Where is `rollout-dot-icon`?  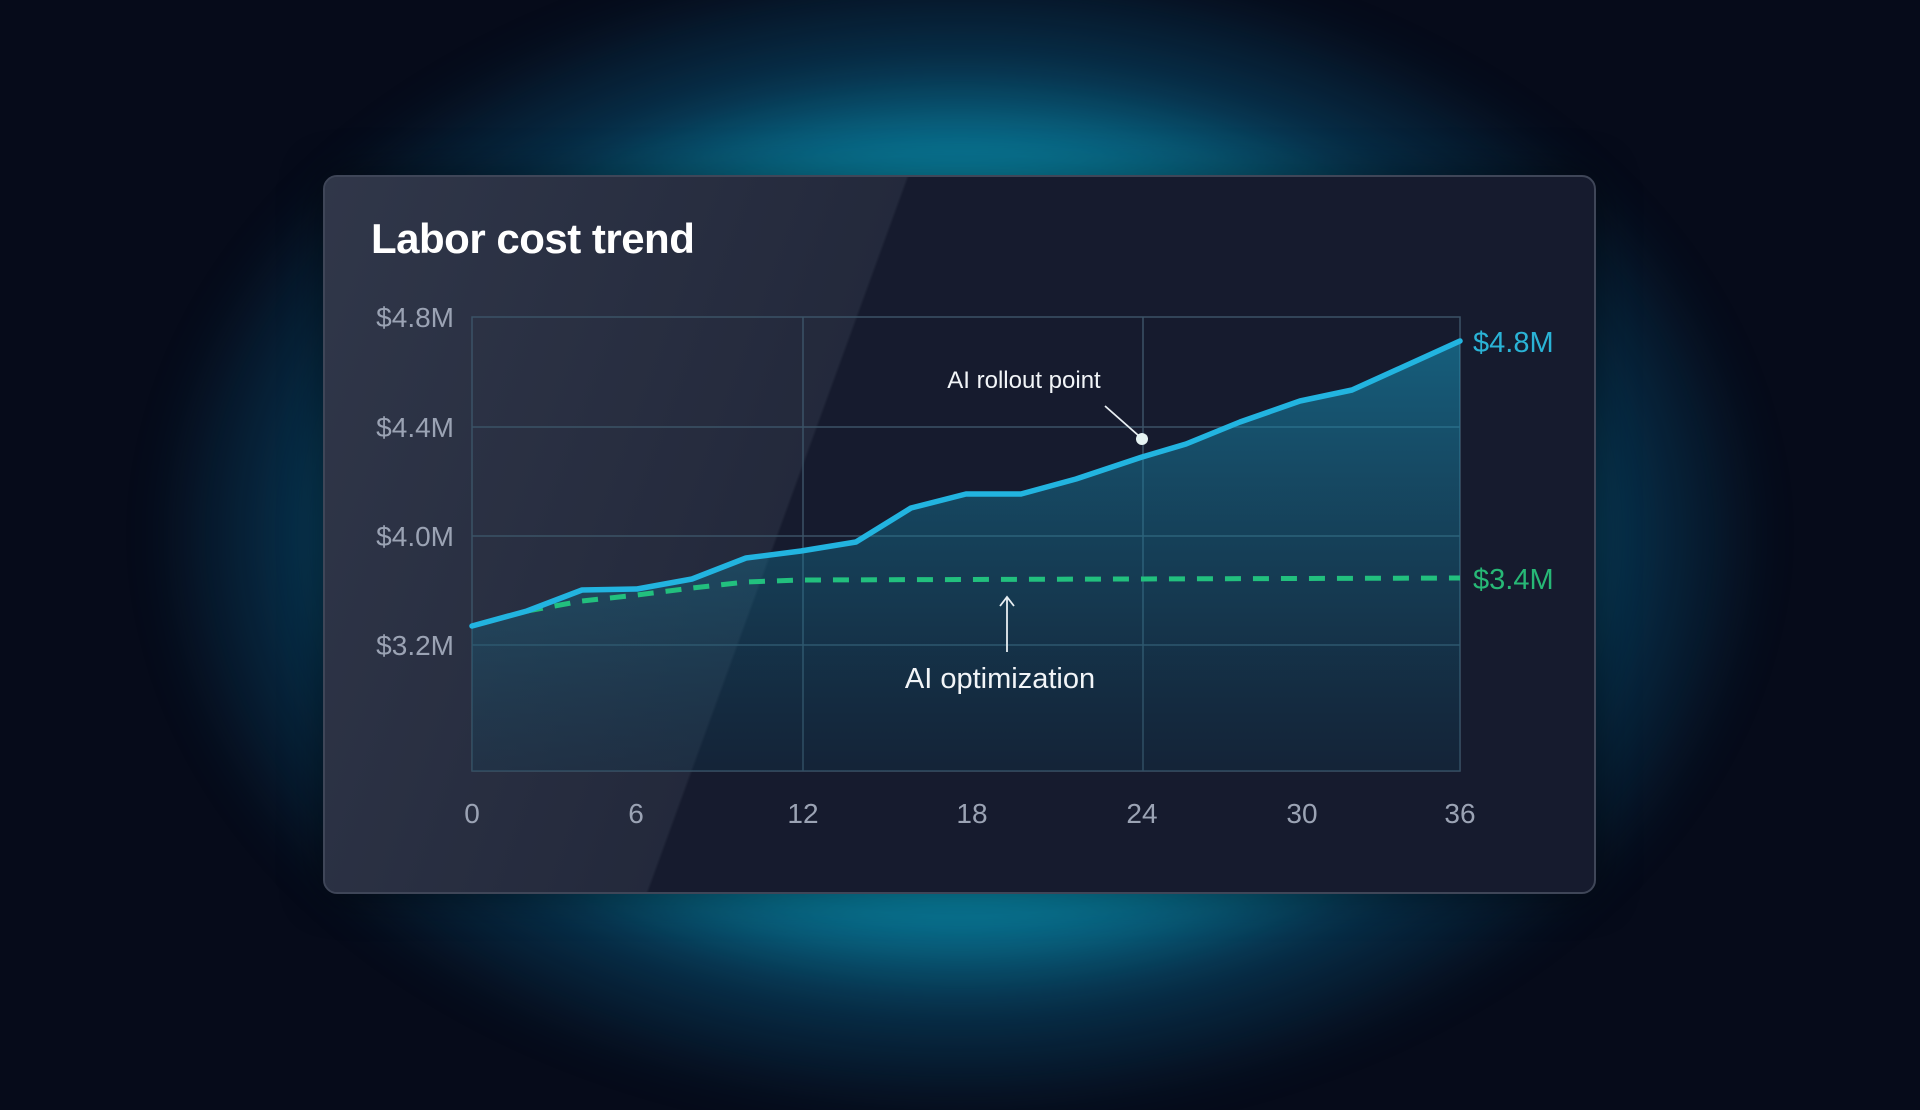 rollout-dot-icon is located at coordinates (1142, 439).